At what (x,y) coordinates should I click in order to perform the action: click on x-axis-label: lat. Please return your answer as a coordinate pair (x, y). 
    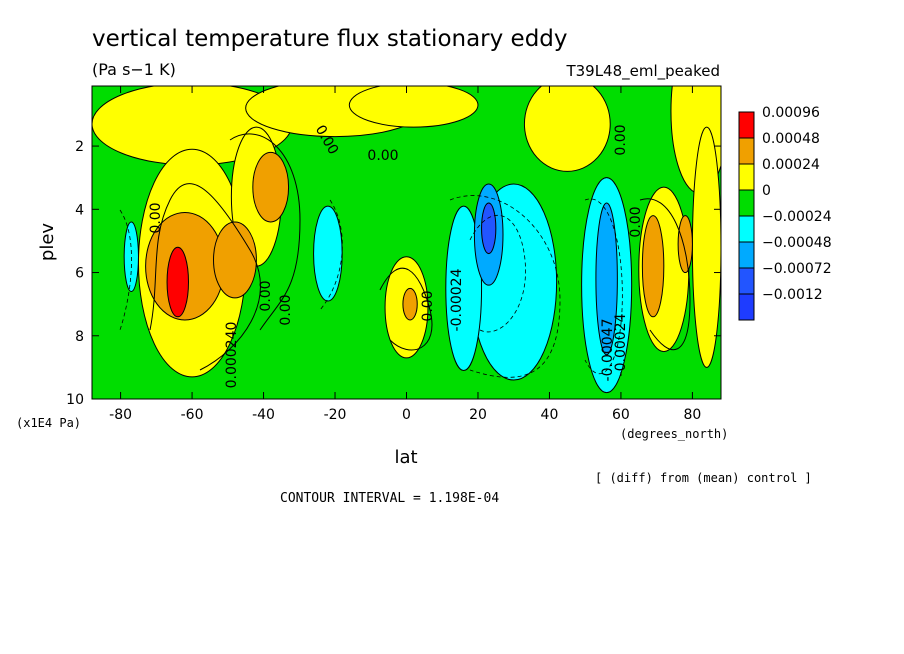
    Looking at the image, I should click on (405, 457).